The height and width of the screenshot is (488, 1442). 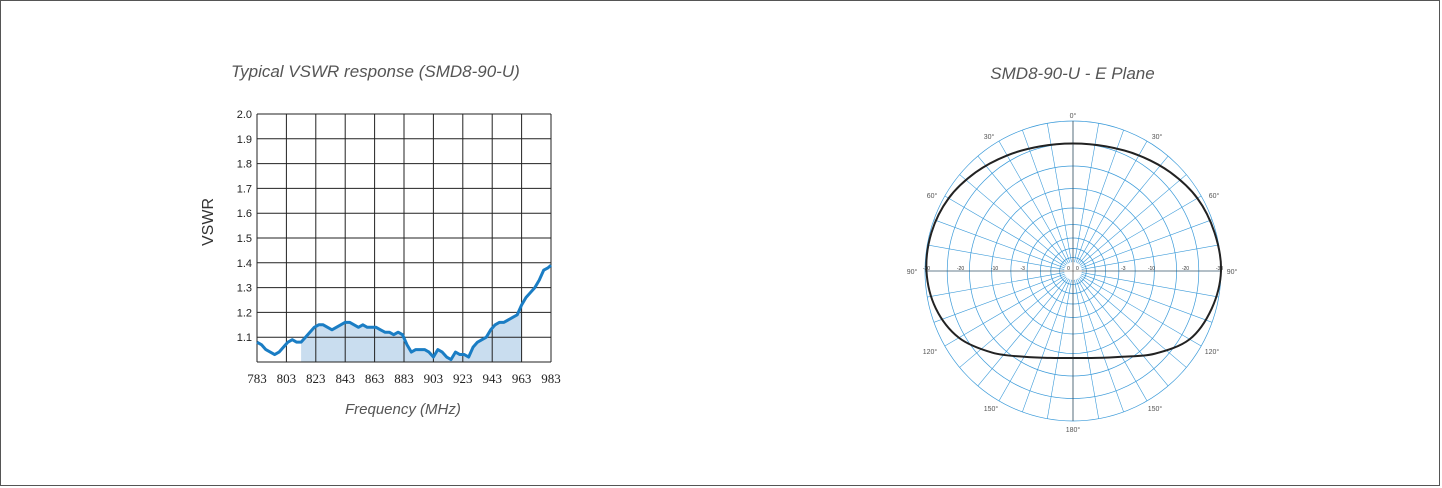 I want to click on x-tick-label: 903, so click(x=434, y=378).